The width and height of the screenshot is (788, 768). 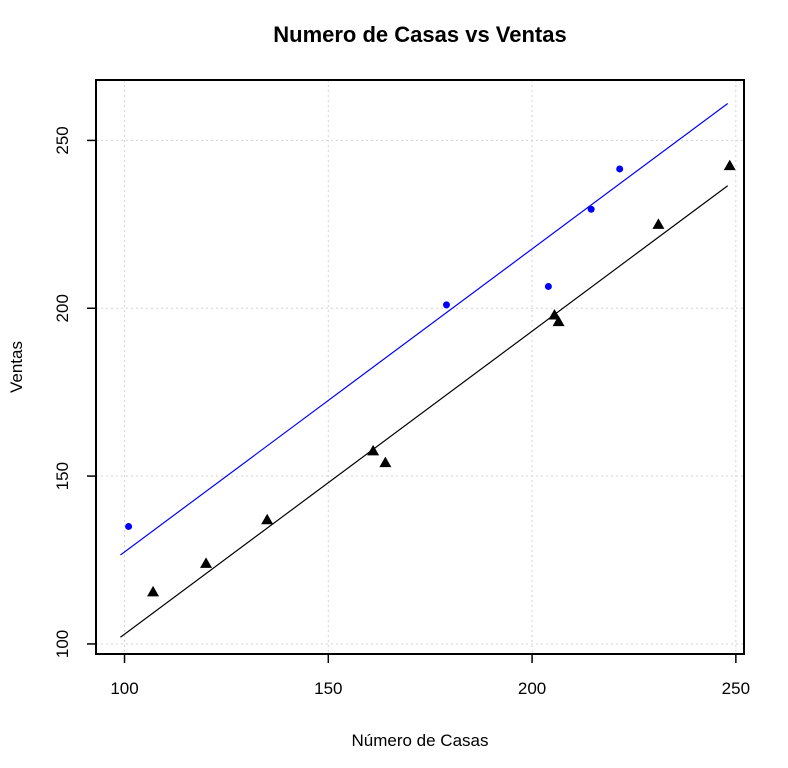 I want to click on y-axis-label: Ventas, so click(x=16, y=367).